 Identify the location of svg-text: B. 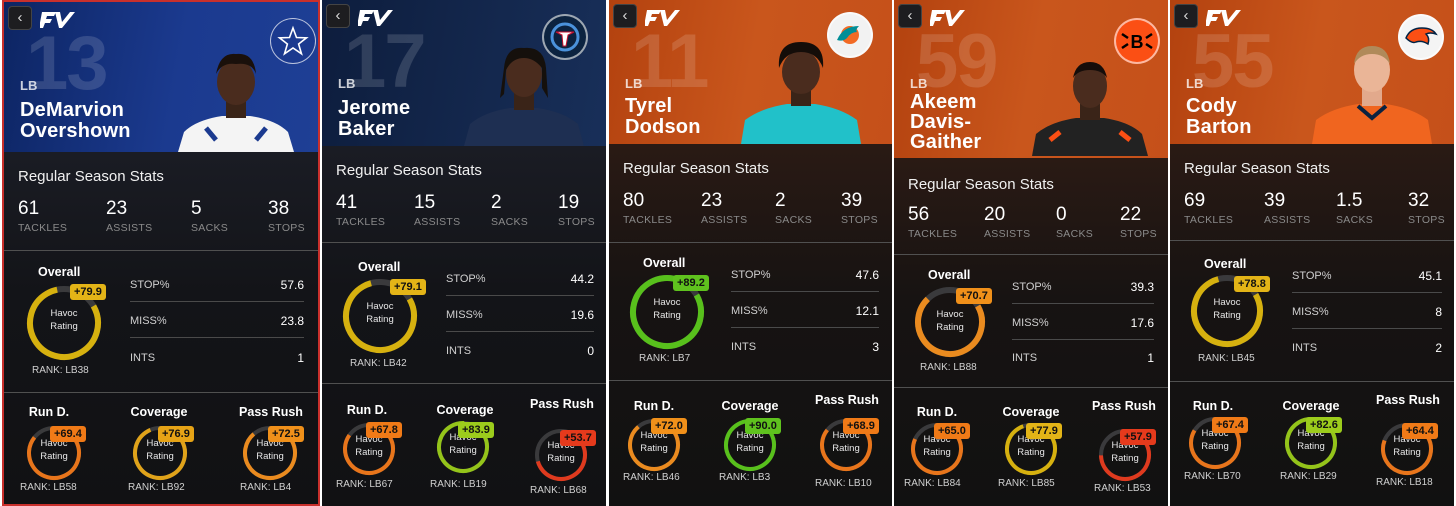
(1137, 42).